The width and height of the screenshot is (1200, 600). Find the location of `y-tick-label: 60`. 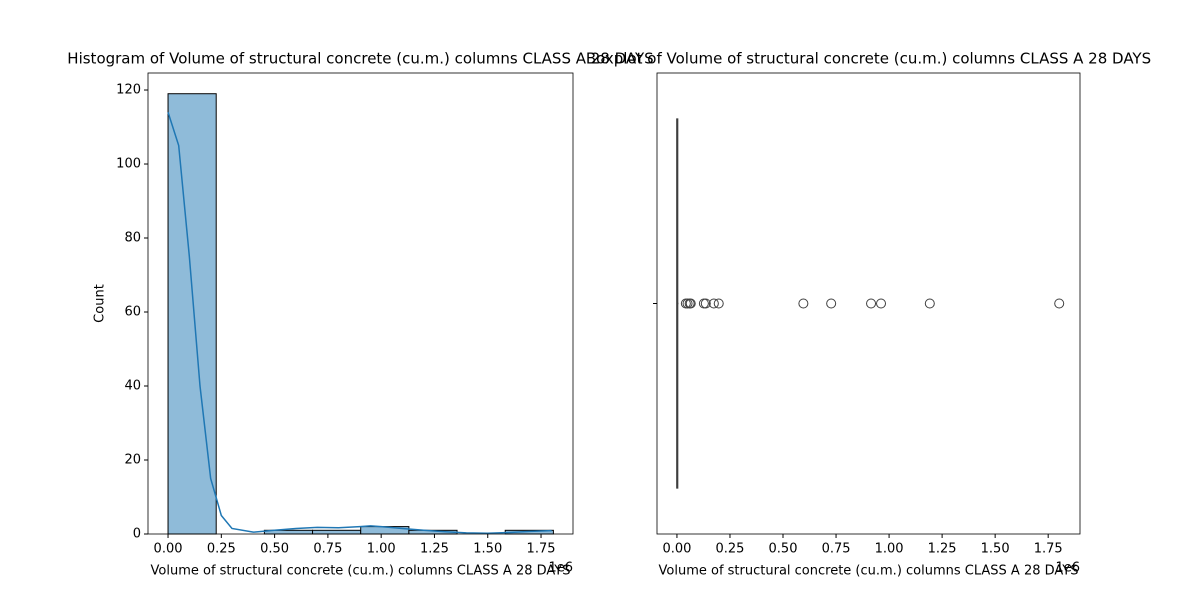

y-tick-label: 60 is located at coordinates (132, 312).